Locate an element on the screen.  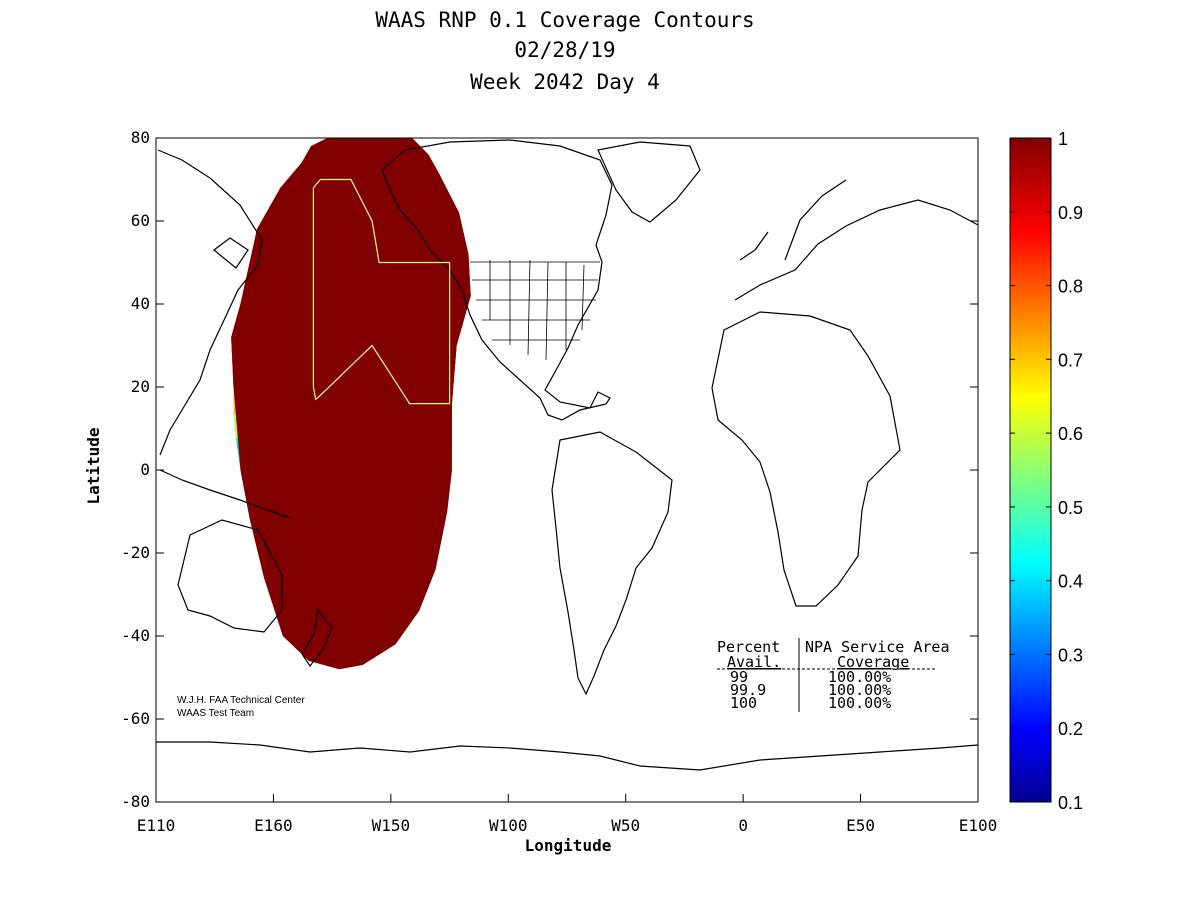
table-header-npa: NPA Service Area is located at coordinates (877, 647).